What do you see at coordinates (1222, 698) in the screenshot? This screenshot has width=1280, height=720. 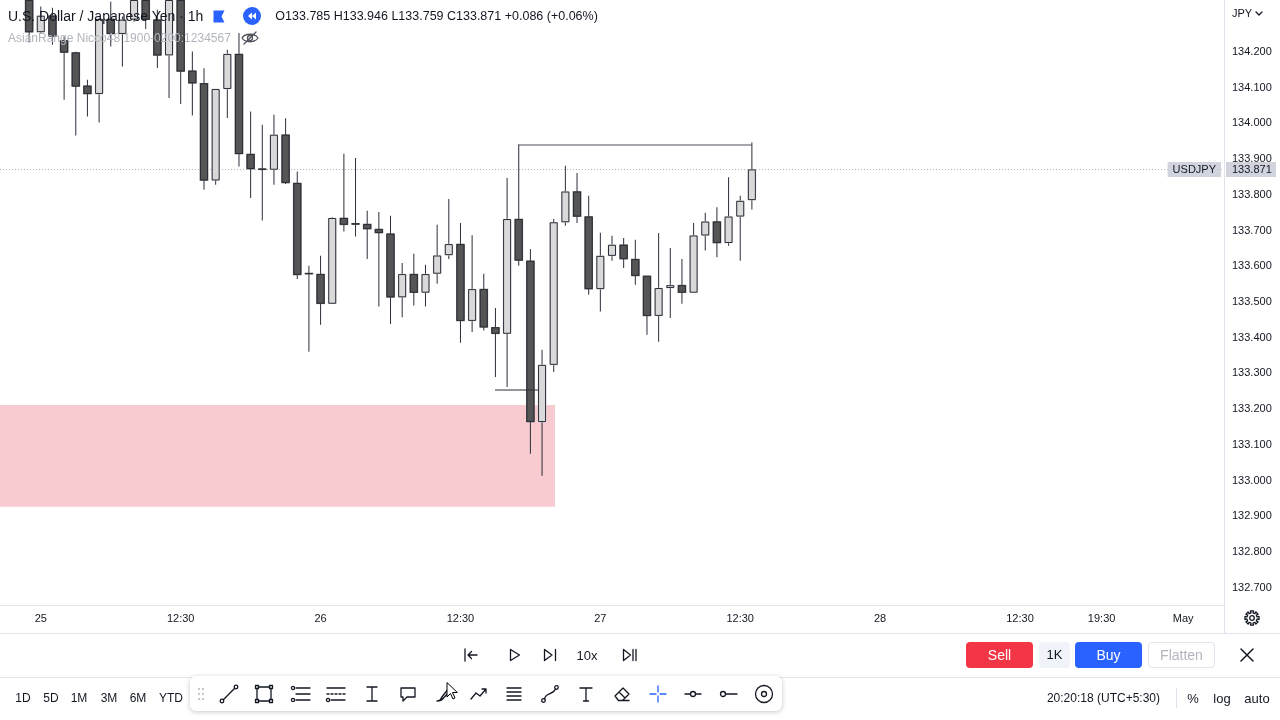 I see `text: log` at bounding box center [1222, 698].